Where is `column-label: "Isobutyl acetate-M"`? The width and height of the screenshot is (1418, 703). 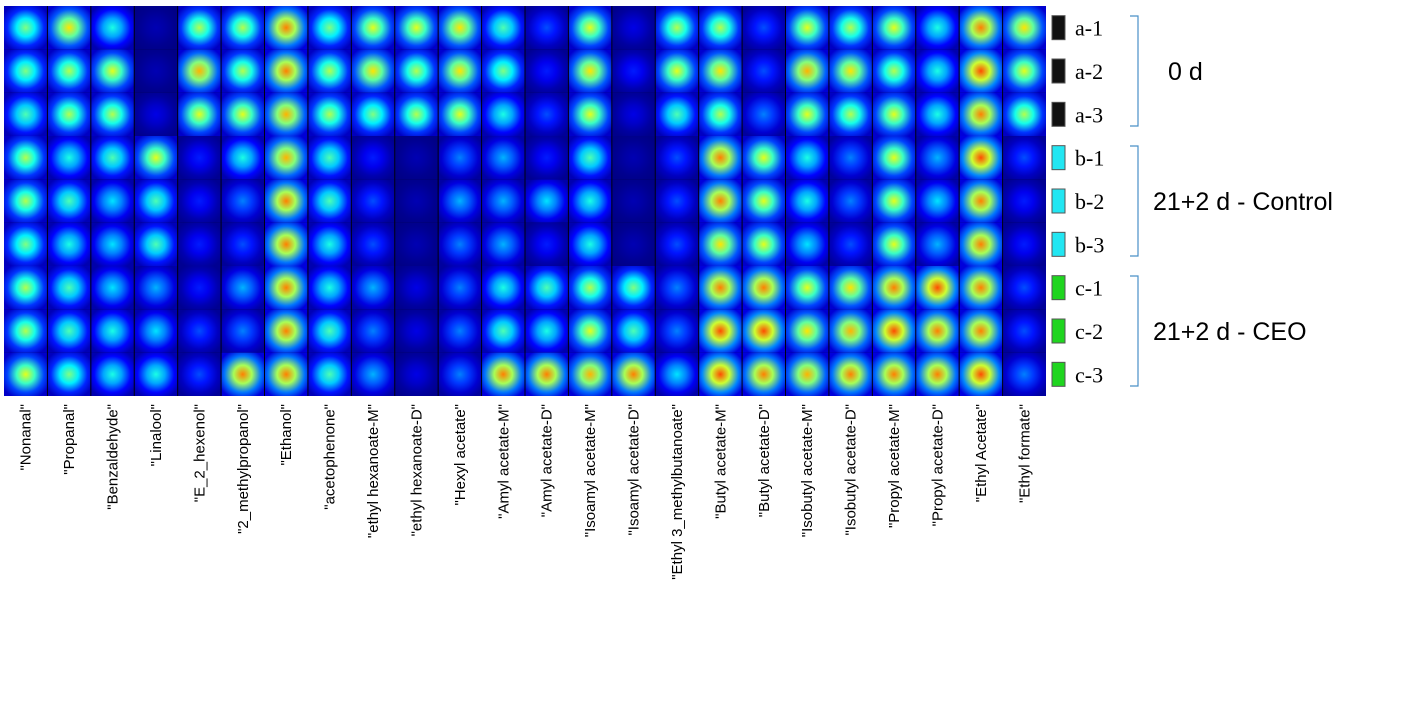 column-label: "Isobutyl acetate-M" is located at coordinates (807, 470).